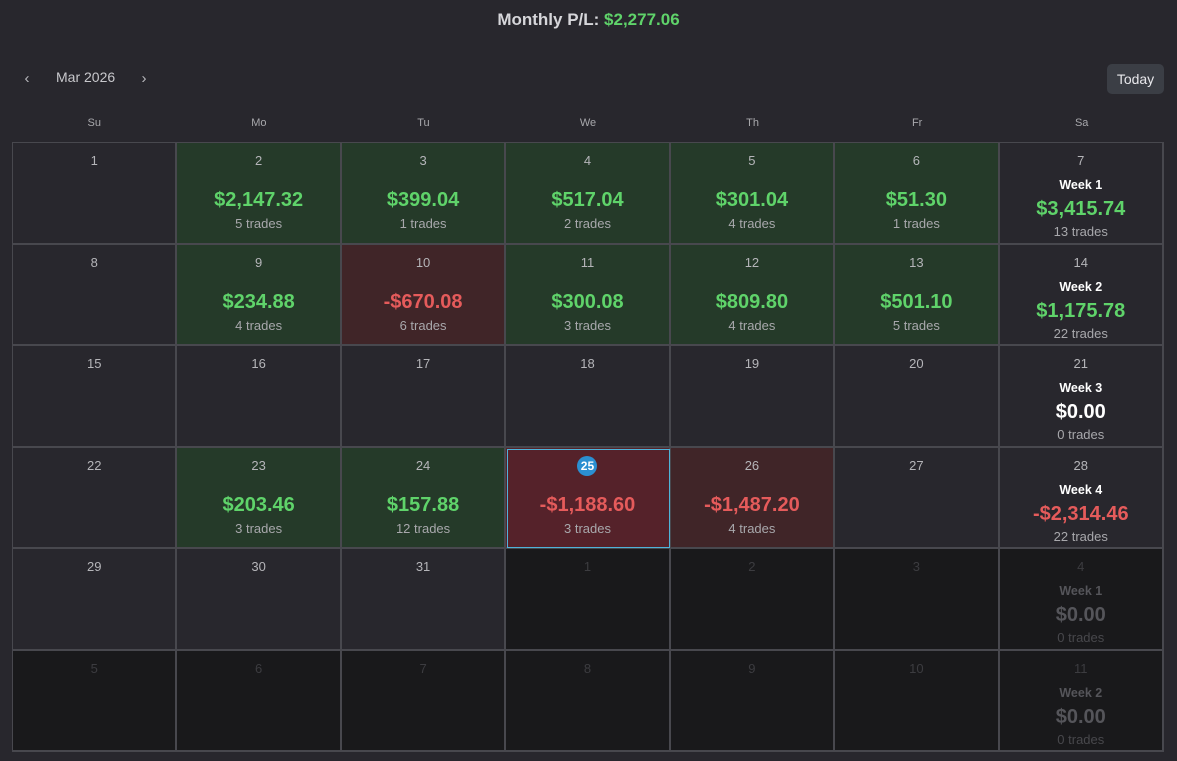 The width and height of the screenshot is (1177, 761). What do you see at coordinates (1081, 194) in the screenshot?
I see `week-summary-cell: 7 Week 1 $3,415.74 13 trades` at bounding box center [1081, 194].